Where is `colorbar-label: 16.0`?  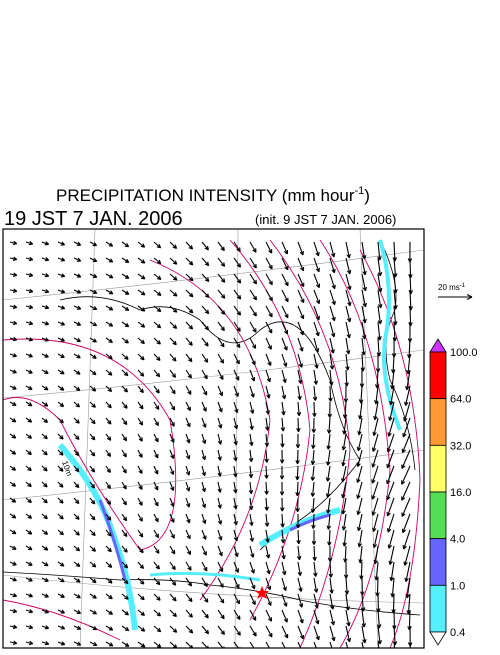 colorbar-label: 16.0 is located at coordinates (460, 493).